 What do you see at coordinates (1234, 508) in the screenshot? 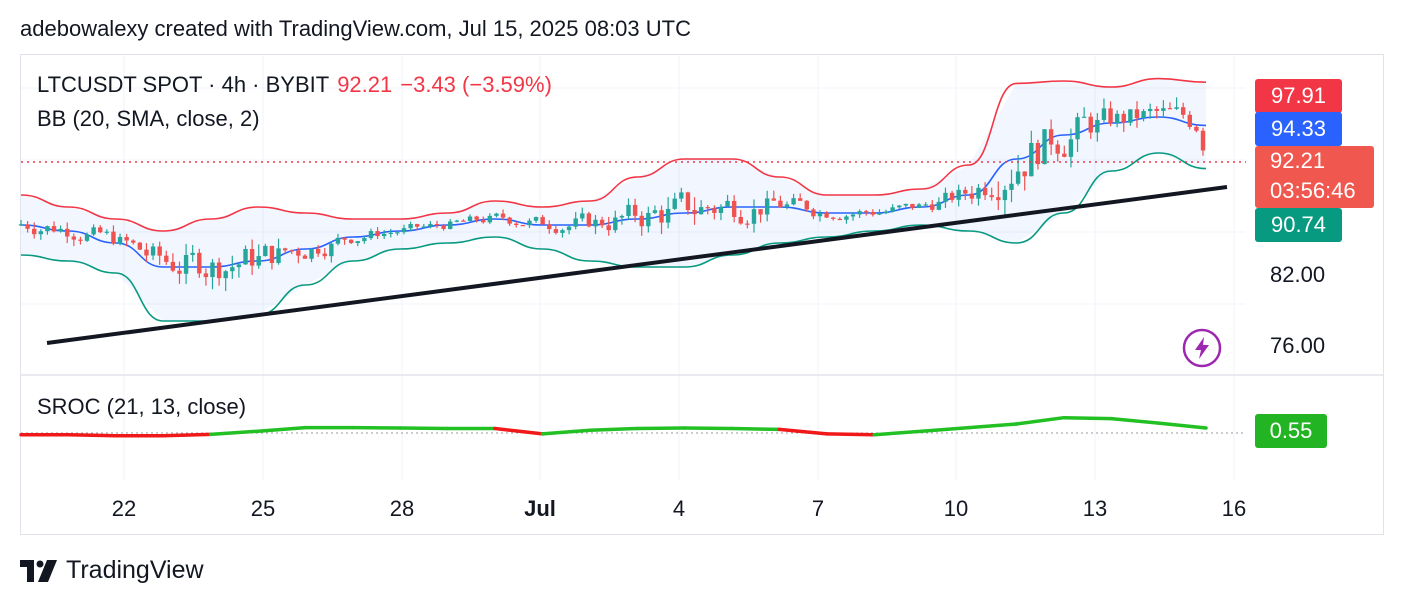
I see `time-tick: 16` at bounding box center [1234, 508].